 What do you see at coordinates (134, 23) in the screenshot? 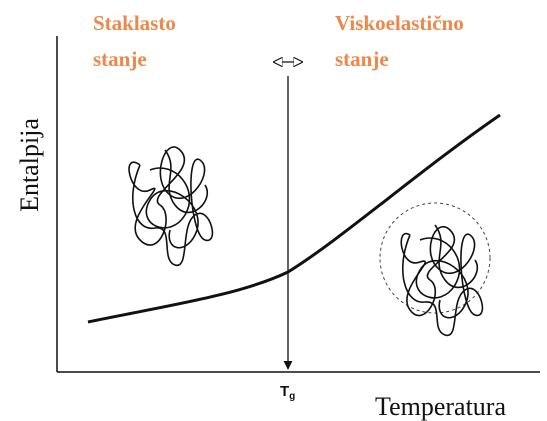
I see `region-label: Staklasto` at bounding box center [134, 23].